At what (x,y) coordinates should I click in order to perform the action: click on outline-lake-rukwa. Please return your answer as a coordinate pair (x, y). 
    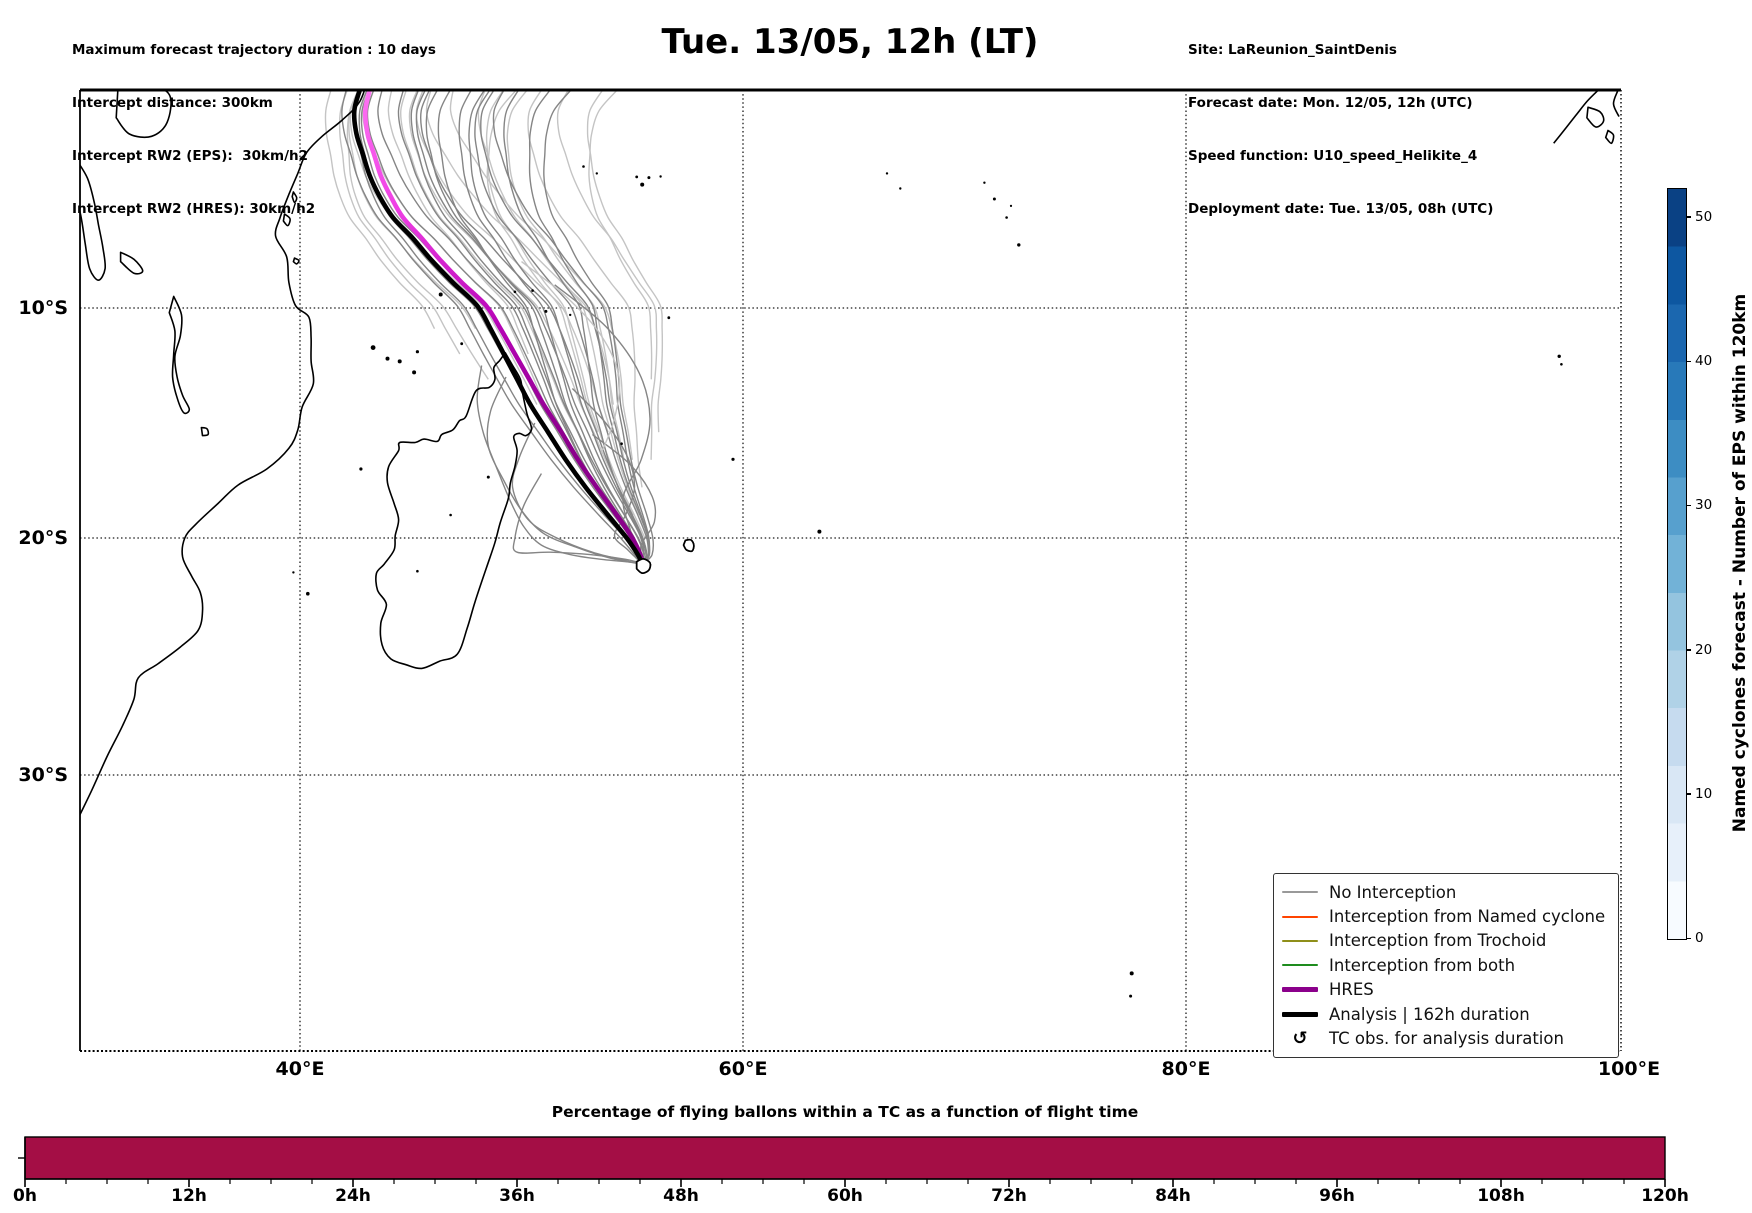
    Looking at the image, I should click on (131, 263).